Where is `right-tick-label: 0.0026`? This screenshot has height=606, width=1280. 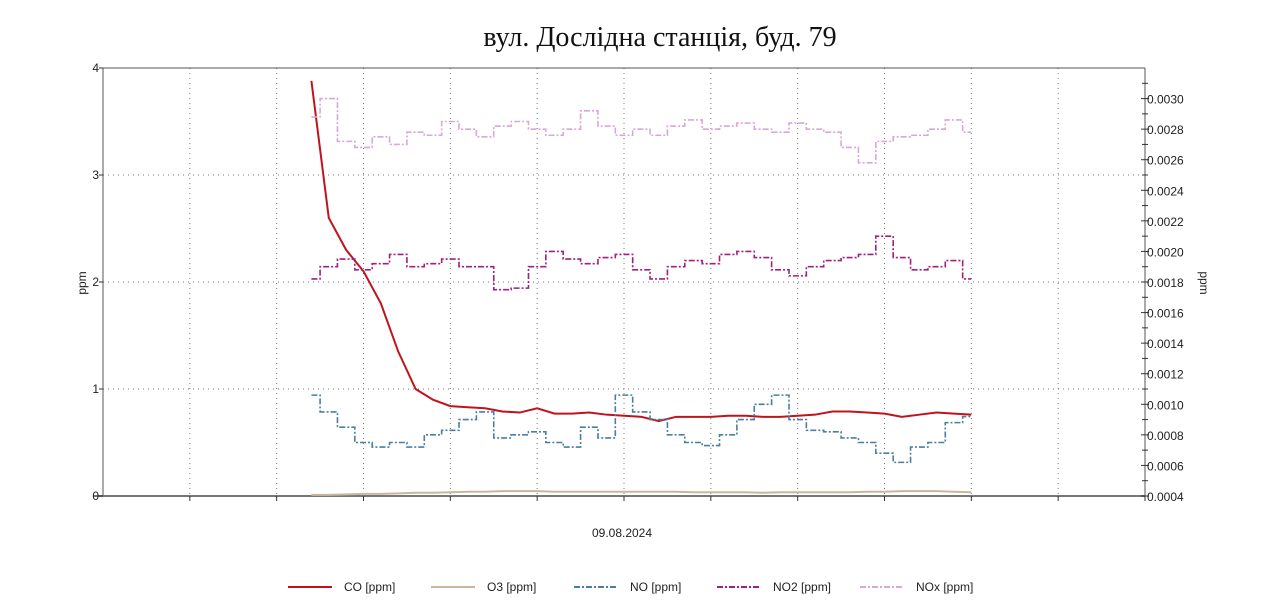
right-tick-label: 0.0026 is located at coordinates (1165, 161).